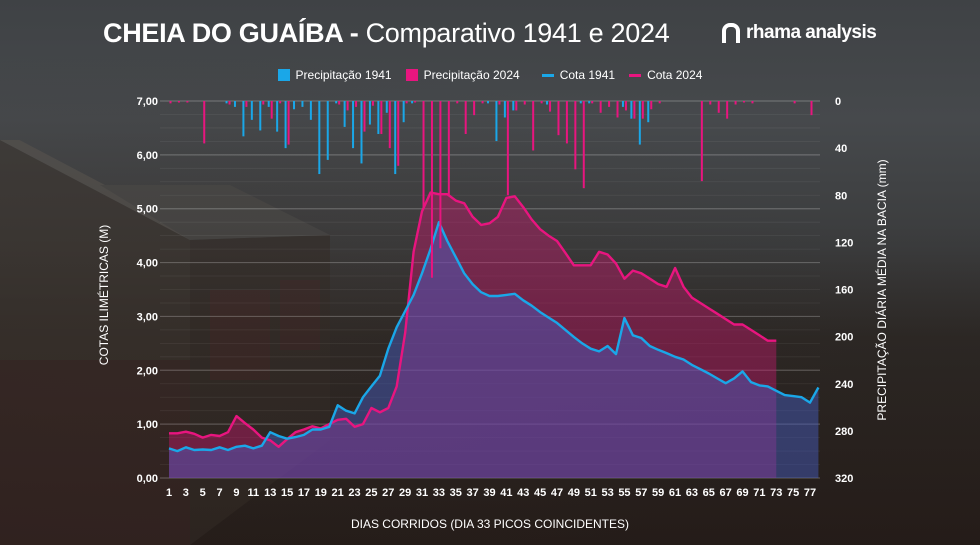 The image size is (980, 545). What do you see at coordinates (147, 317) in the screenshot?
I see `left-axis-tick: 3,00` at bounding box center [147, 317].